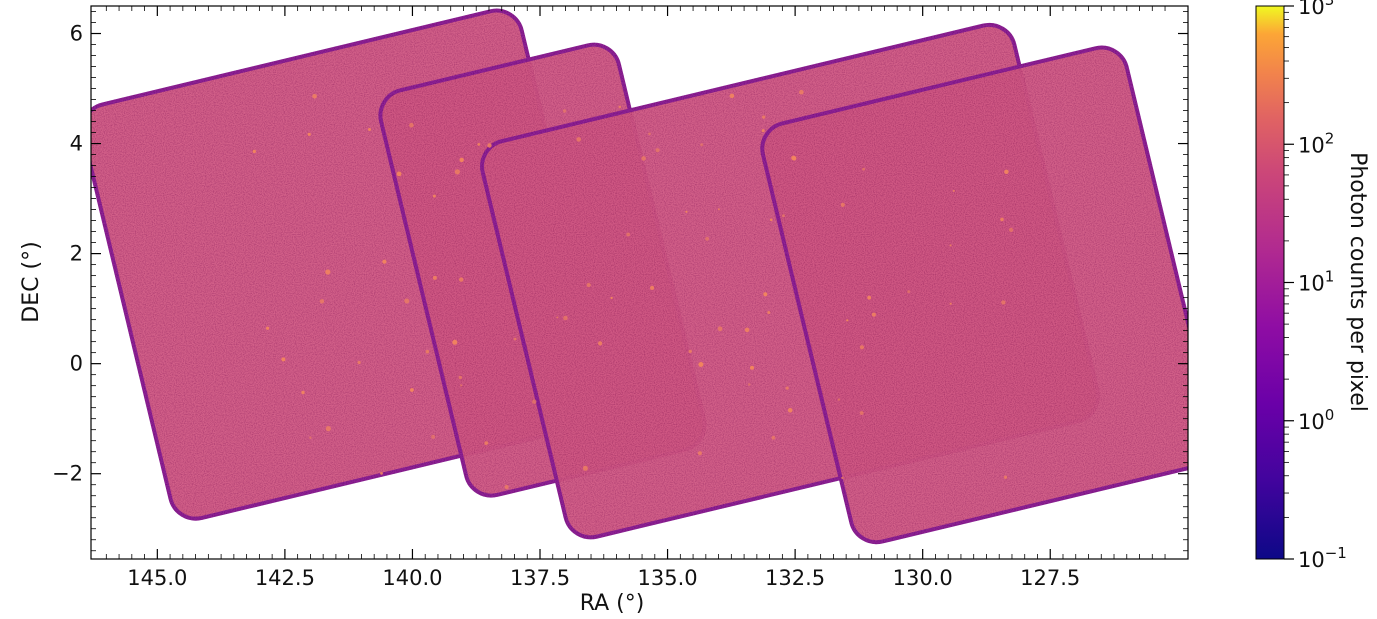 The width and height of the screenshot is (1377, 619). Describe the element at coordinates (76, 144) in the screenshot. I see `y-tick-label: 4` at that location.